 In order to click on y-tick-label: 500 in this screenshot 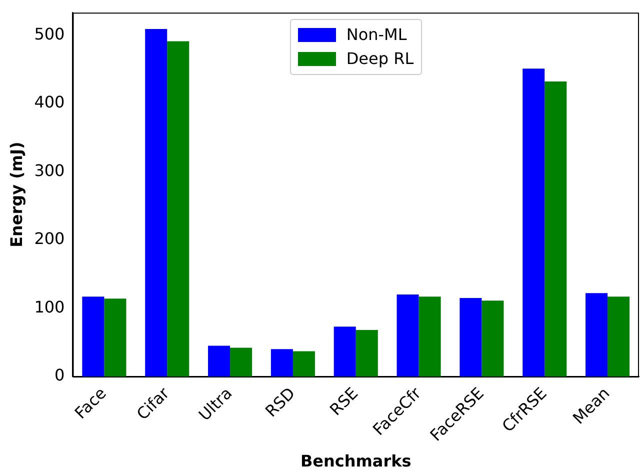, I will do `click(49, 34)`.